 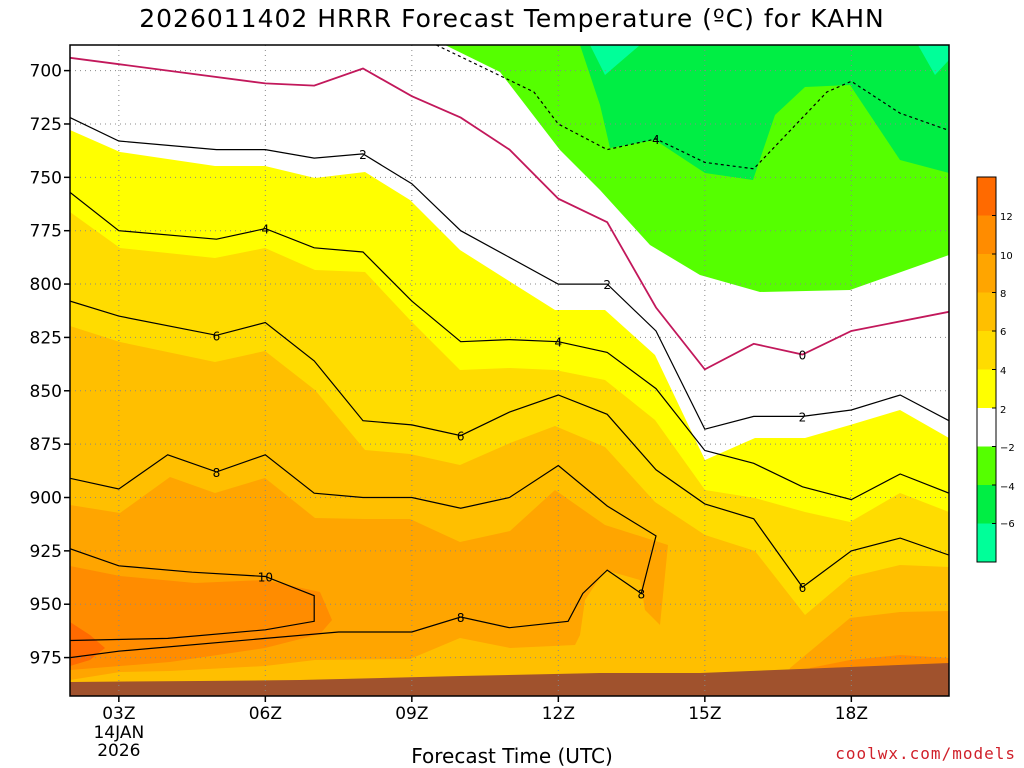 I want to click on ground-surface, so click(x=509, y=679).